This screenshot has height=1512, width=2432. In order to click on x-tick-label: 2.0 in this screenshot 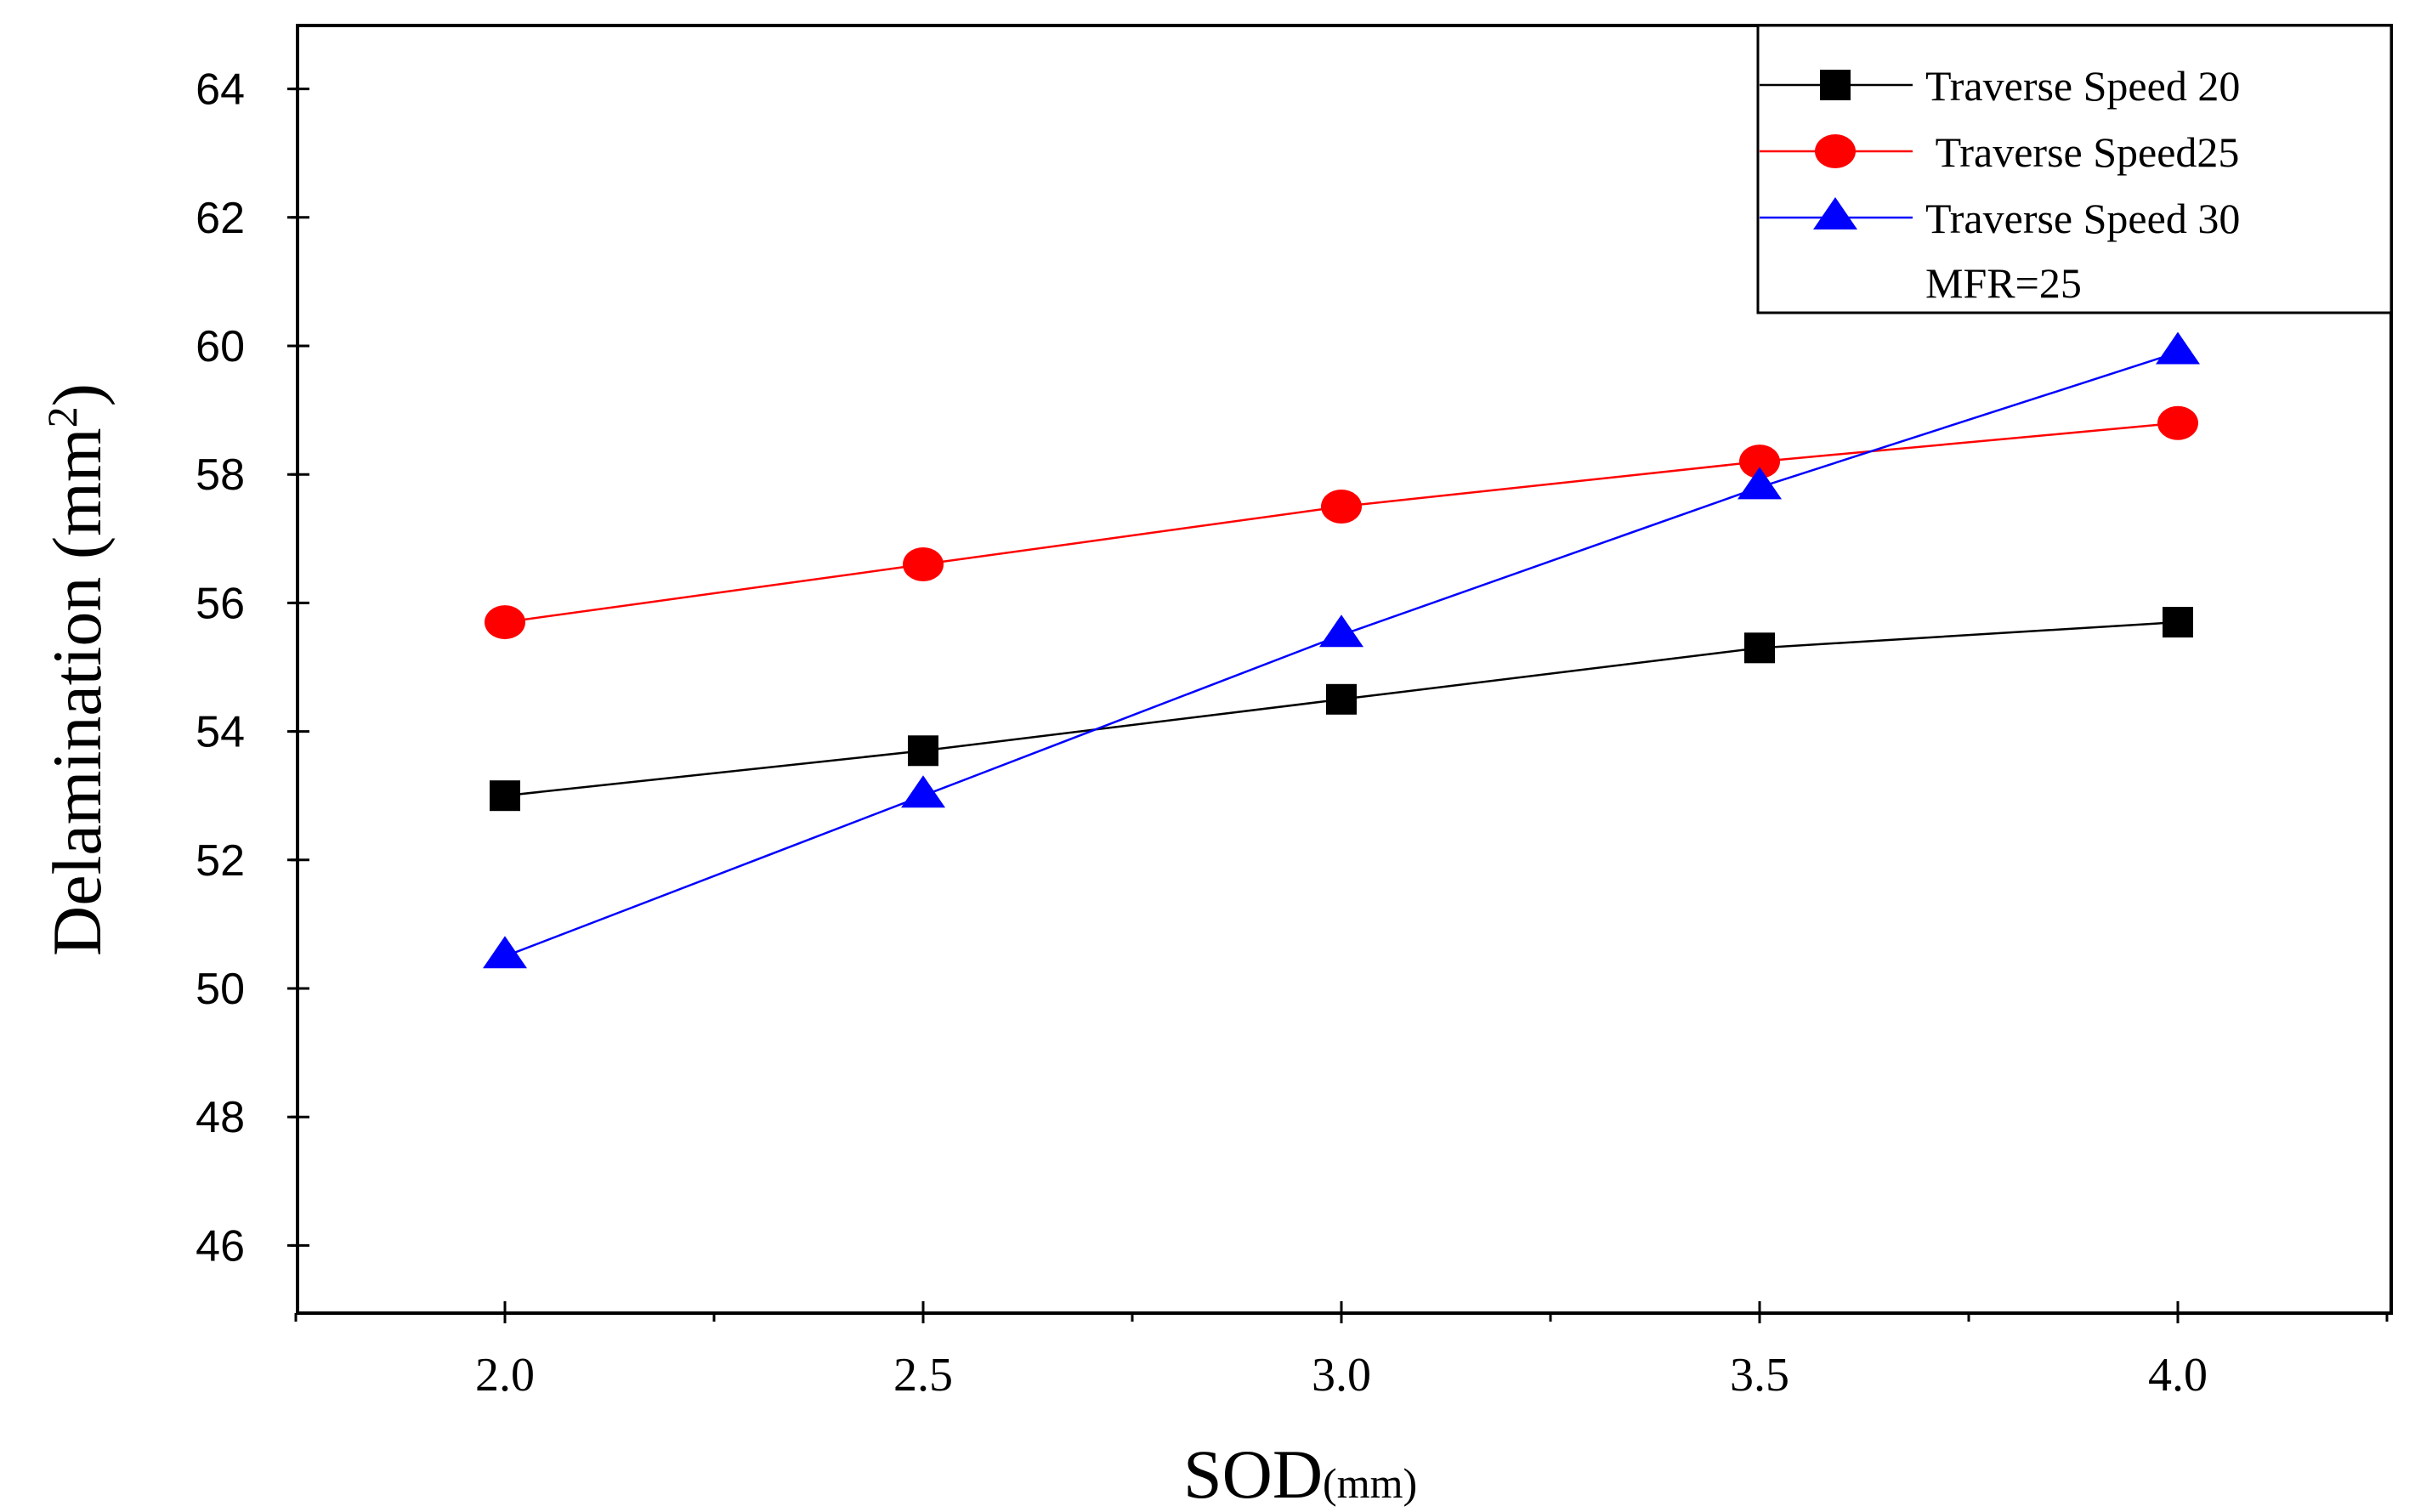, I will do `click(505, 1375)`.